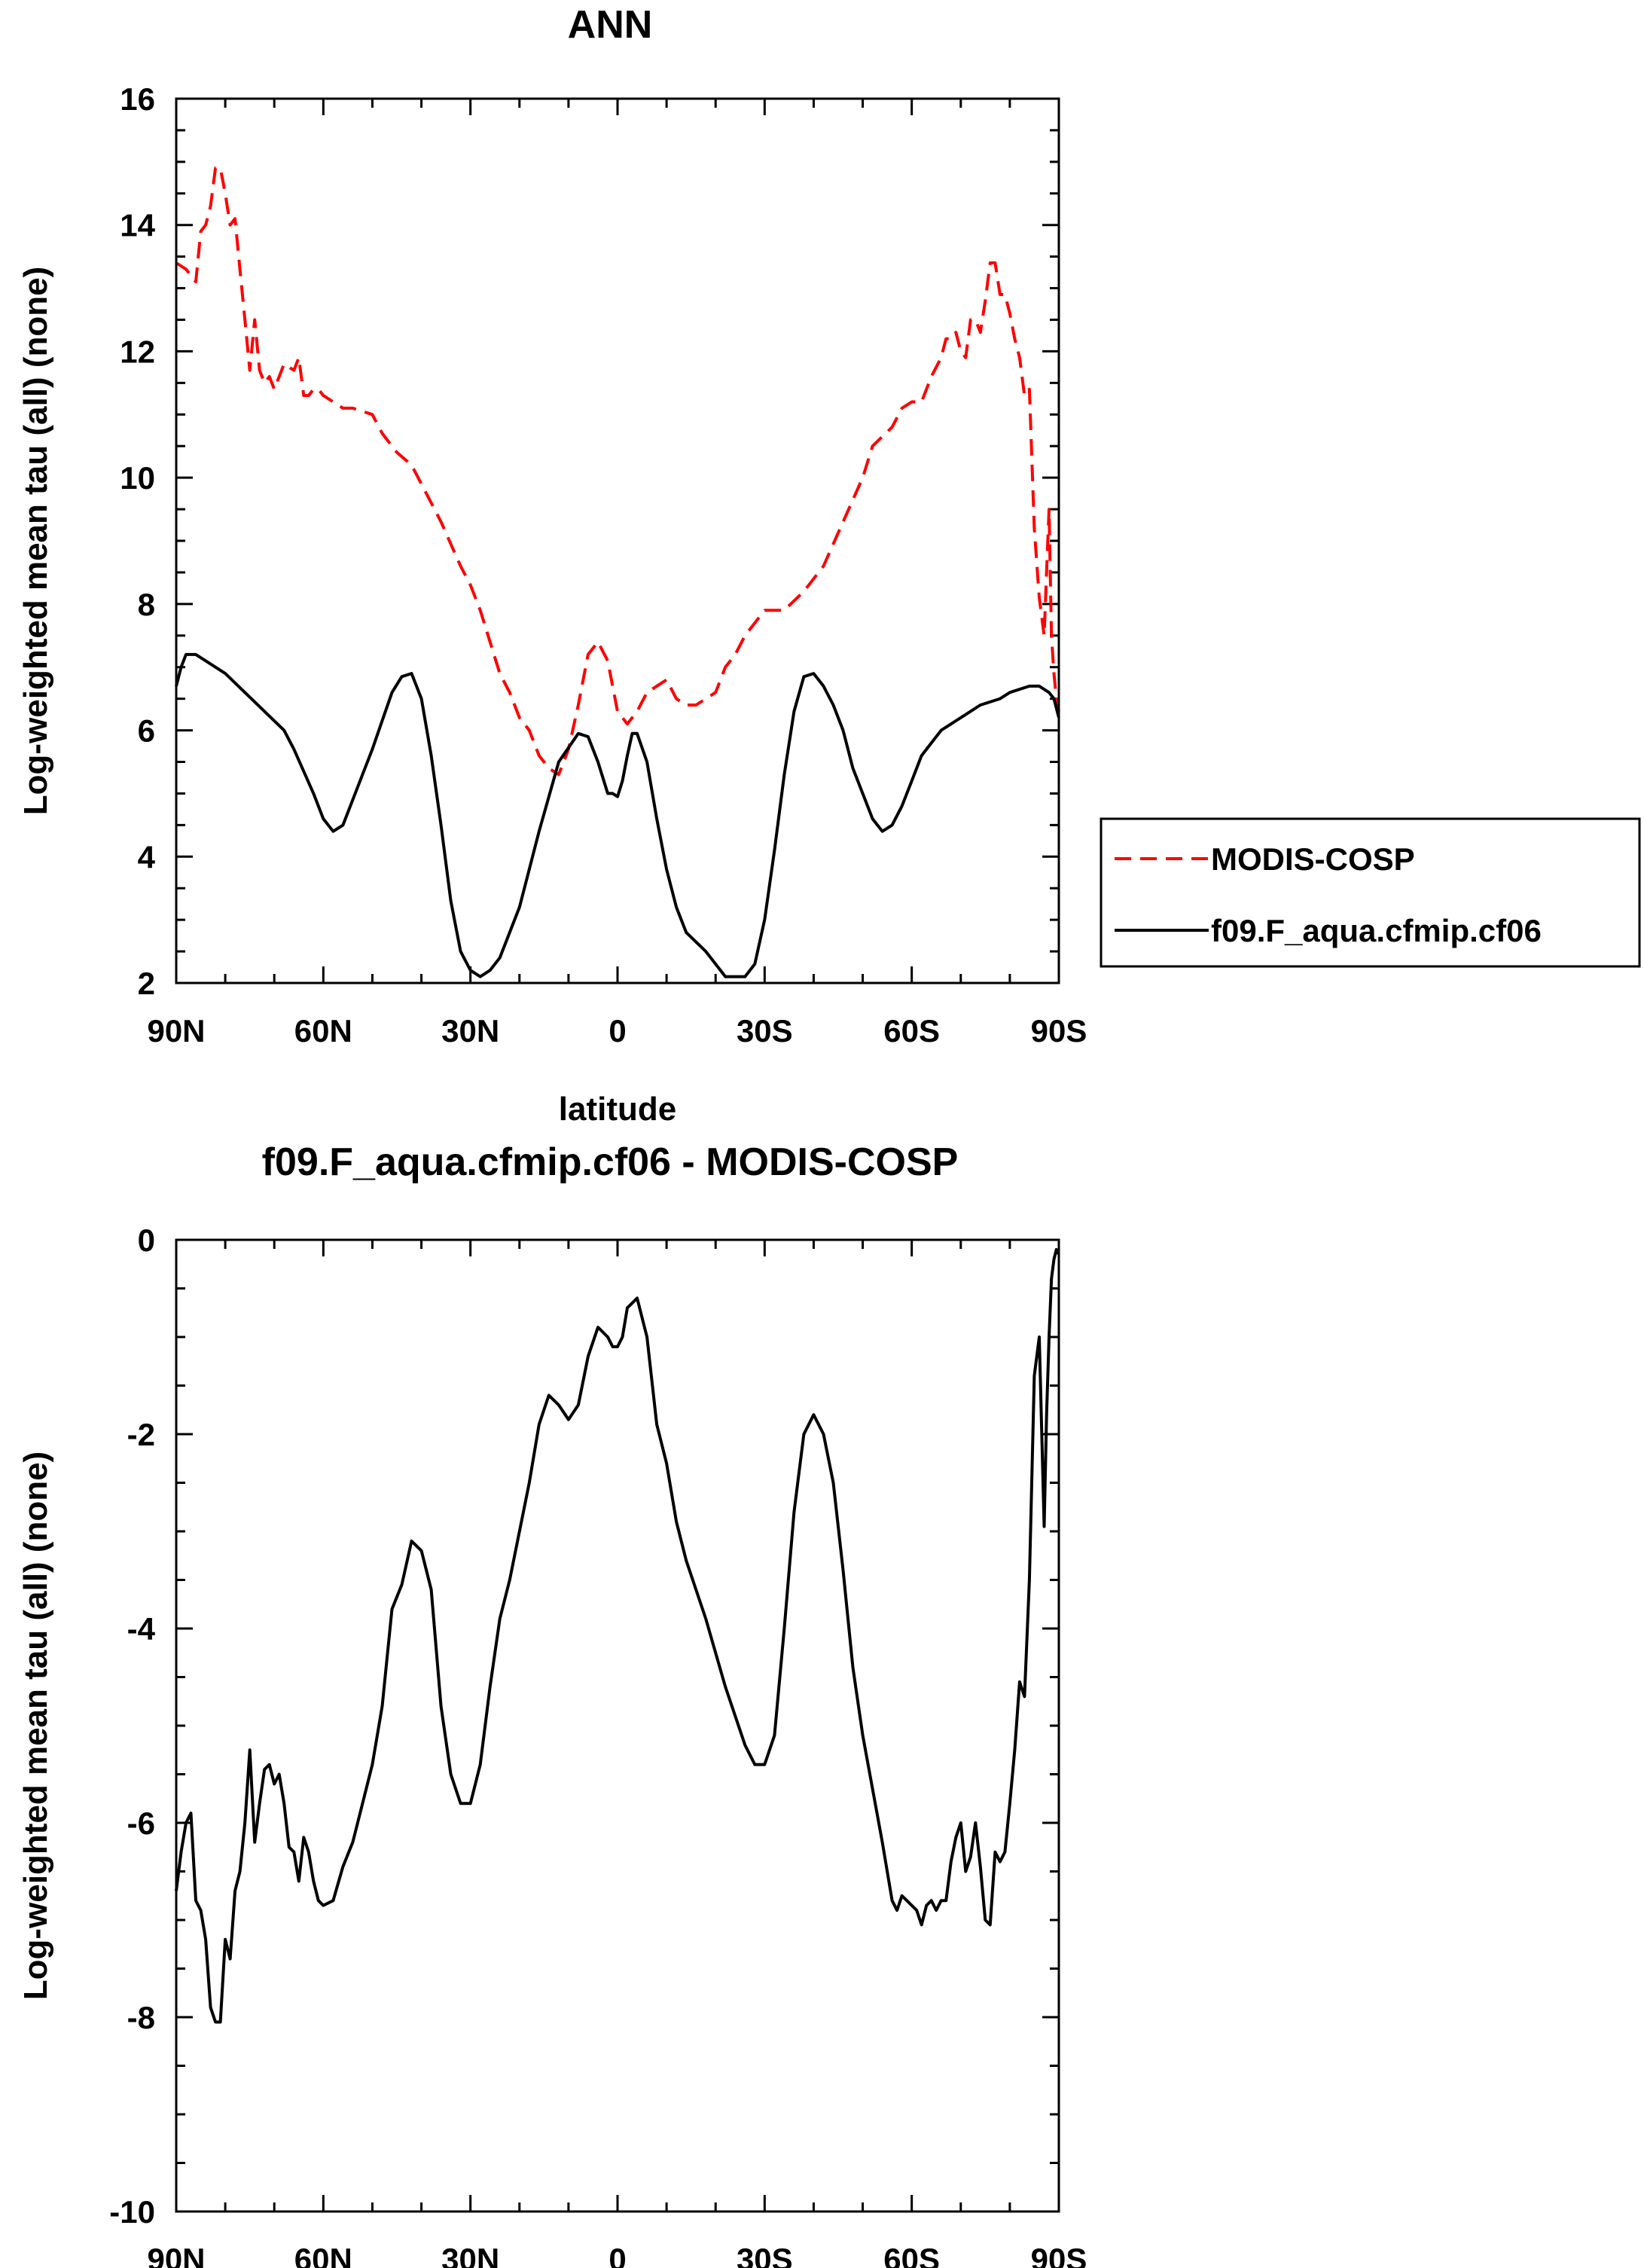 The height and width of the screenshot is (2268, 1644). What do you see at coordinates (147, 857) in the screenshot?
I see `y-tick-label: 4` at bounding box center [147, 857].